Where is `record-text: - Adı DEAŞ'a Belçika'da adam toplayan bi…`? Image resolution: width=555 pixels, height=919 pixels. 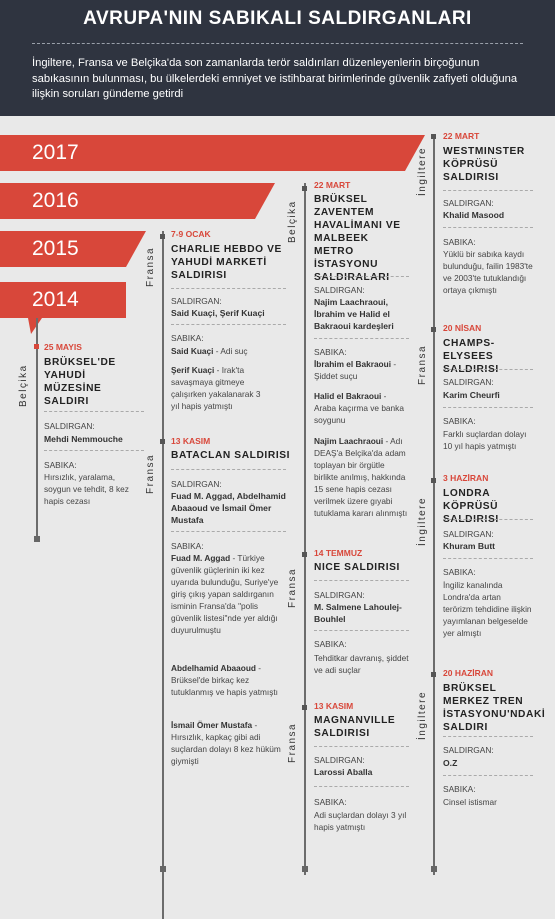 record-text: - Adı DEAŞ'a Belçika'da adam toplayan bi… is located at coordinates (361, 477).